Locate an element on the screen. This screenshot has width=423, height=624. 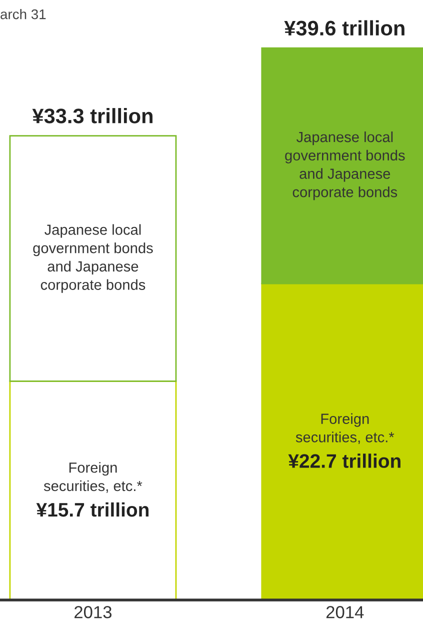
x-tick-label: 2013 is located at coordinates (93, 612).